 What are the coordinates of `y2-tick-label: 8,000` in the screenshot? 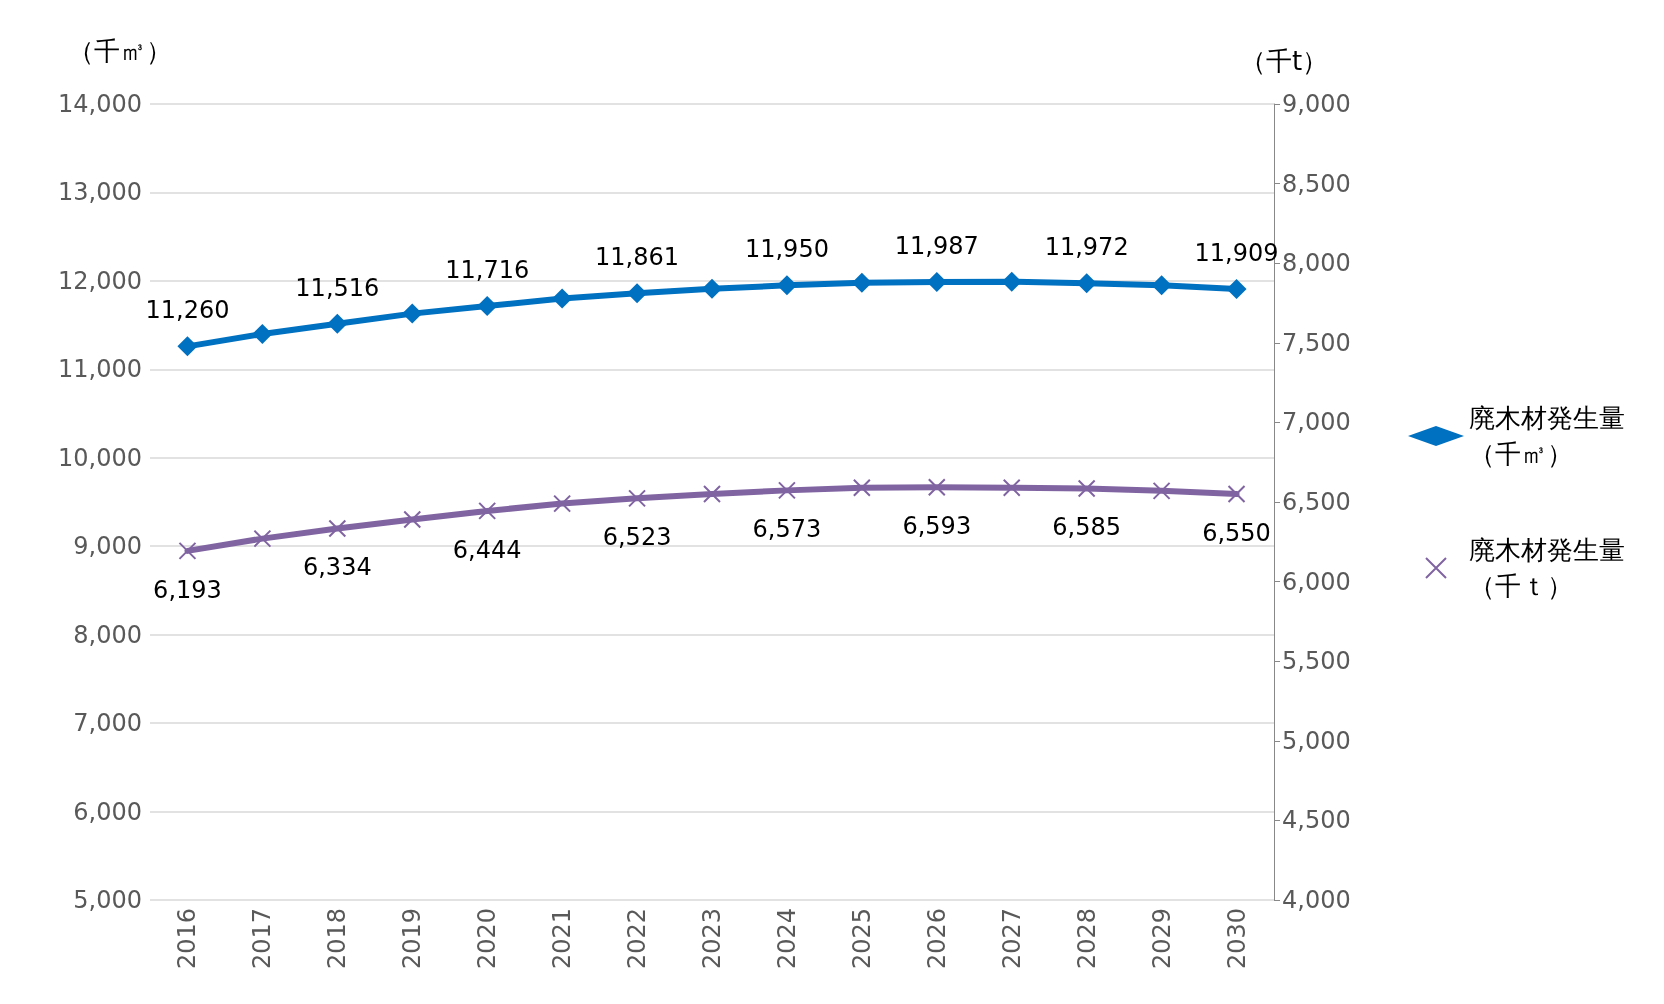 It's located at (1316, 263).